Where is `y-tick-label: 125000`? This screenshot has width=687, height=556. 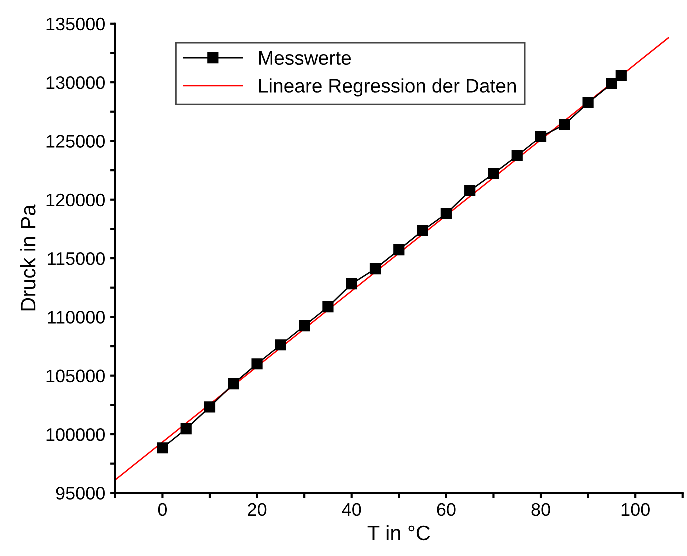 y-tick-label: 125000 is located at coordinates (75, 141).